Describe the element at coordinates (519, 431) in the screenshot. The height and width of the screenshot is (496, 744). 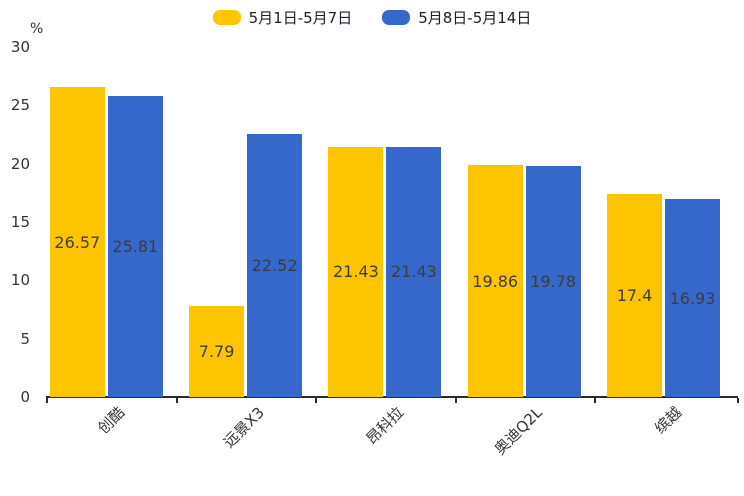
I see `x-category-label: 奥迪Q2L` at that location.